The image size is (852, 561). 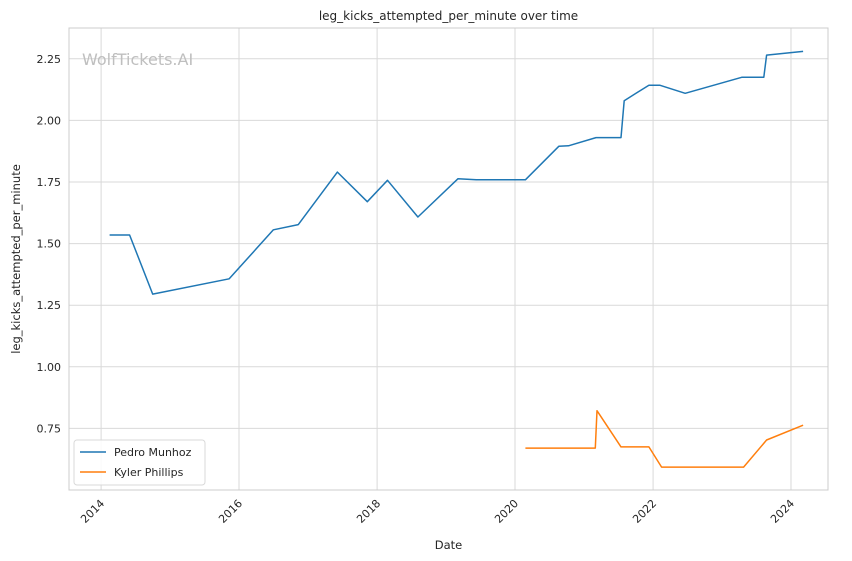 What do you see at coordinates (49, 305) in the screenshot?
I see `y-tick-label: 1.25` at bounding box center [49, 305].